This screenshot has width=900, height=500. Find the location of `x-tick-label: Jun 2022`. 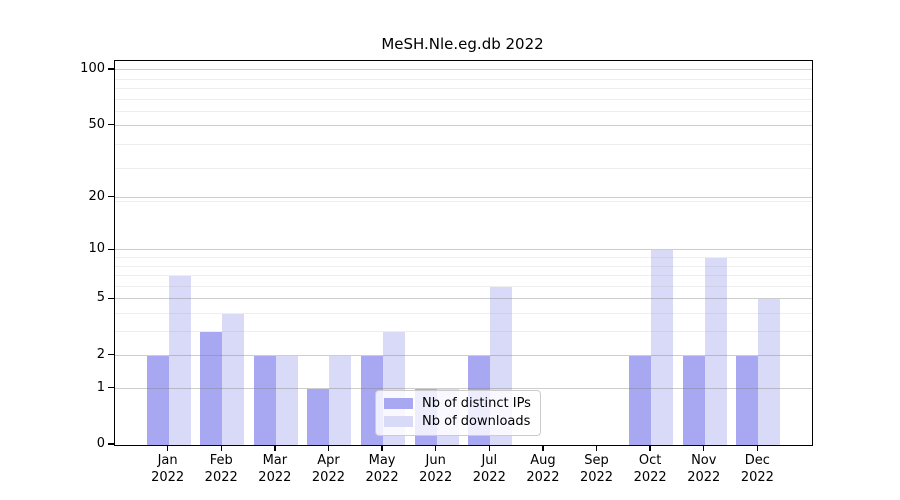

x-tick-label: Jun 2022 is located at coordinates (436, 469).